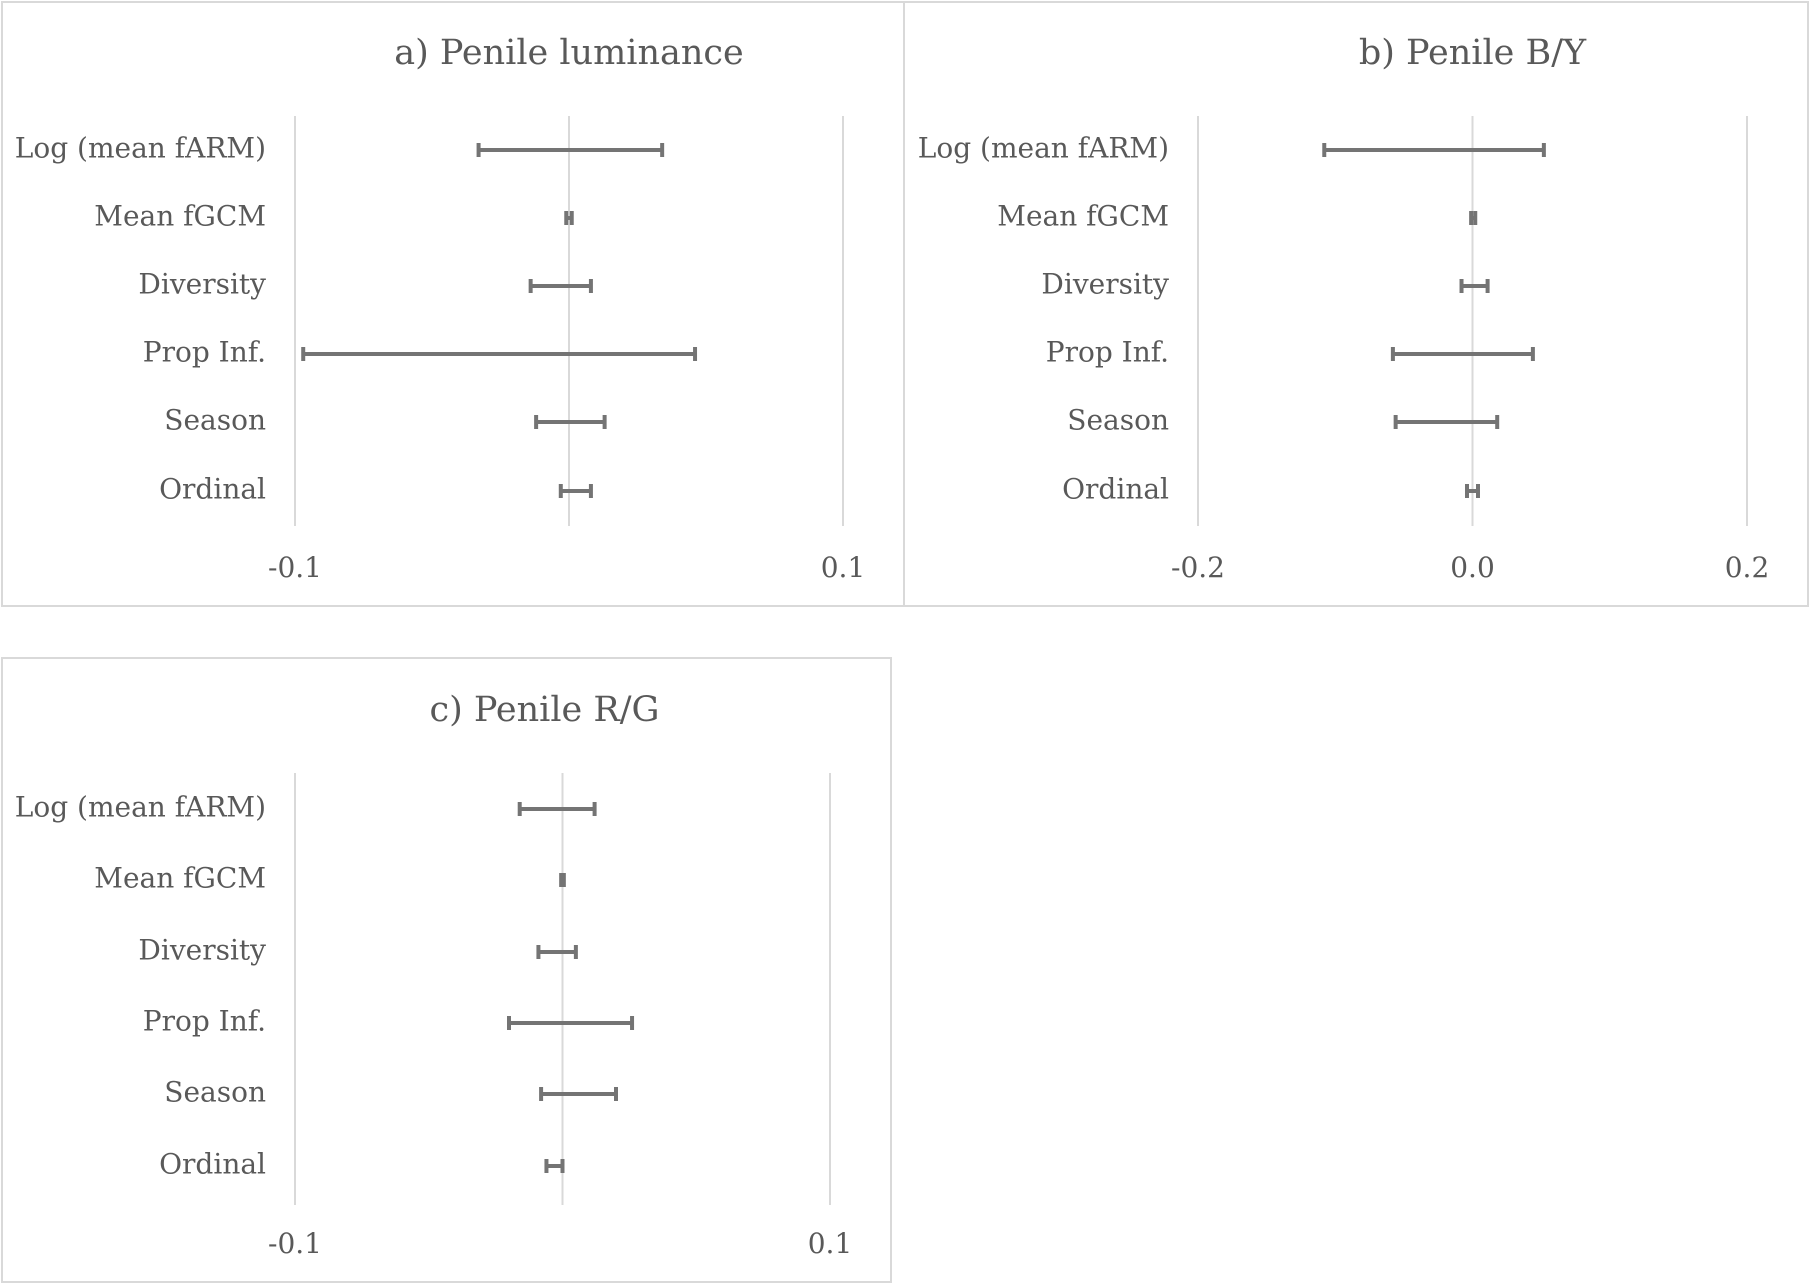 Image resolution: width=1810 pixels, height=1285 pixels. I want to click on chart-3-tick-label-1: 0.1, so click(830, 1243).